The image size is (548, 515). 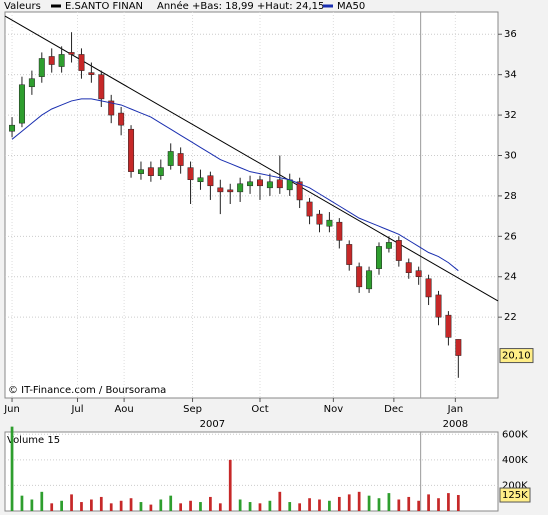 What do you see at coordinates (515, 460) in the screenshot?
I see `y-tick-label: 400K` at bounding box center [515, 460].